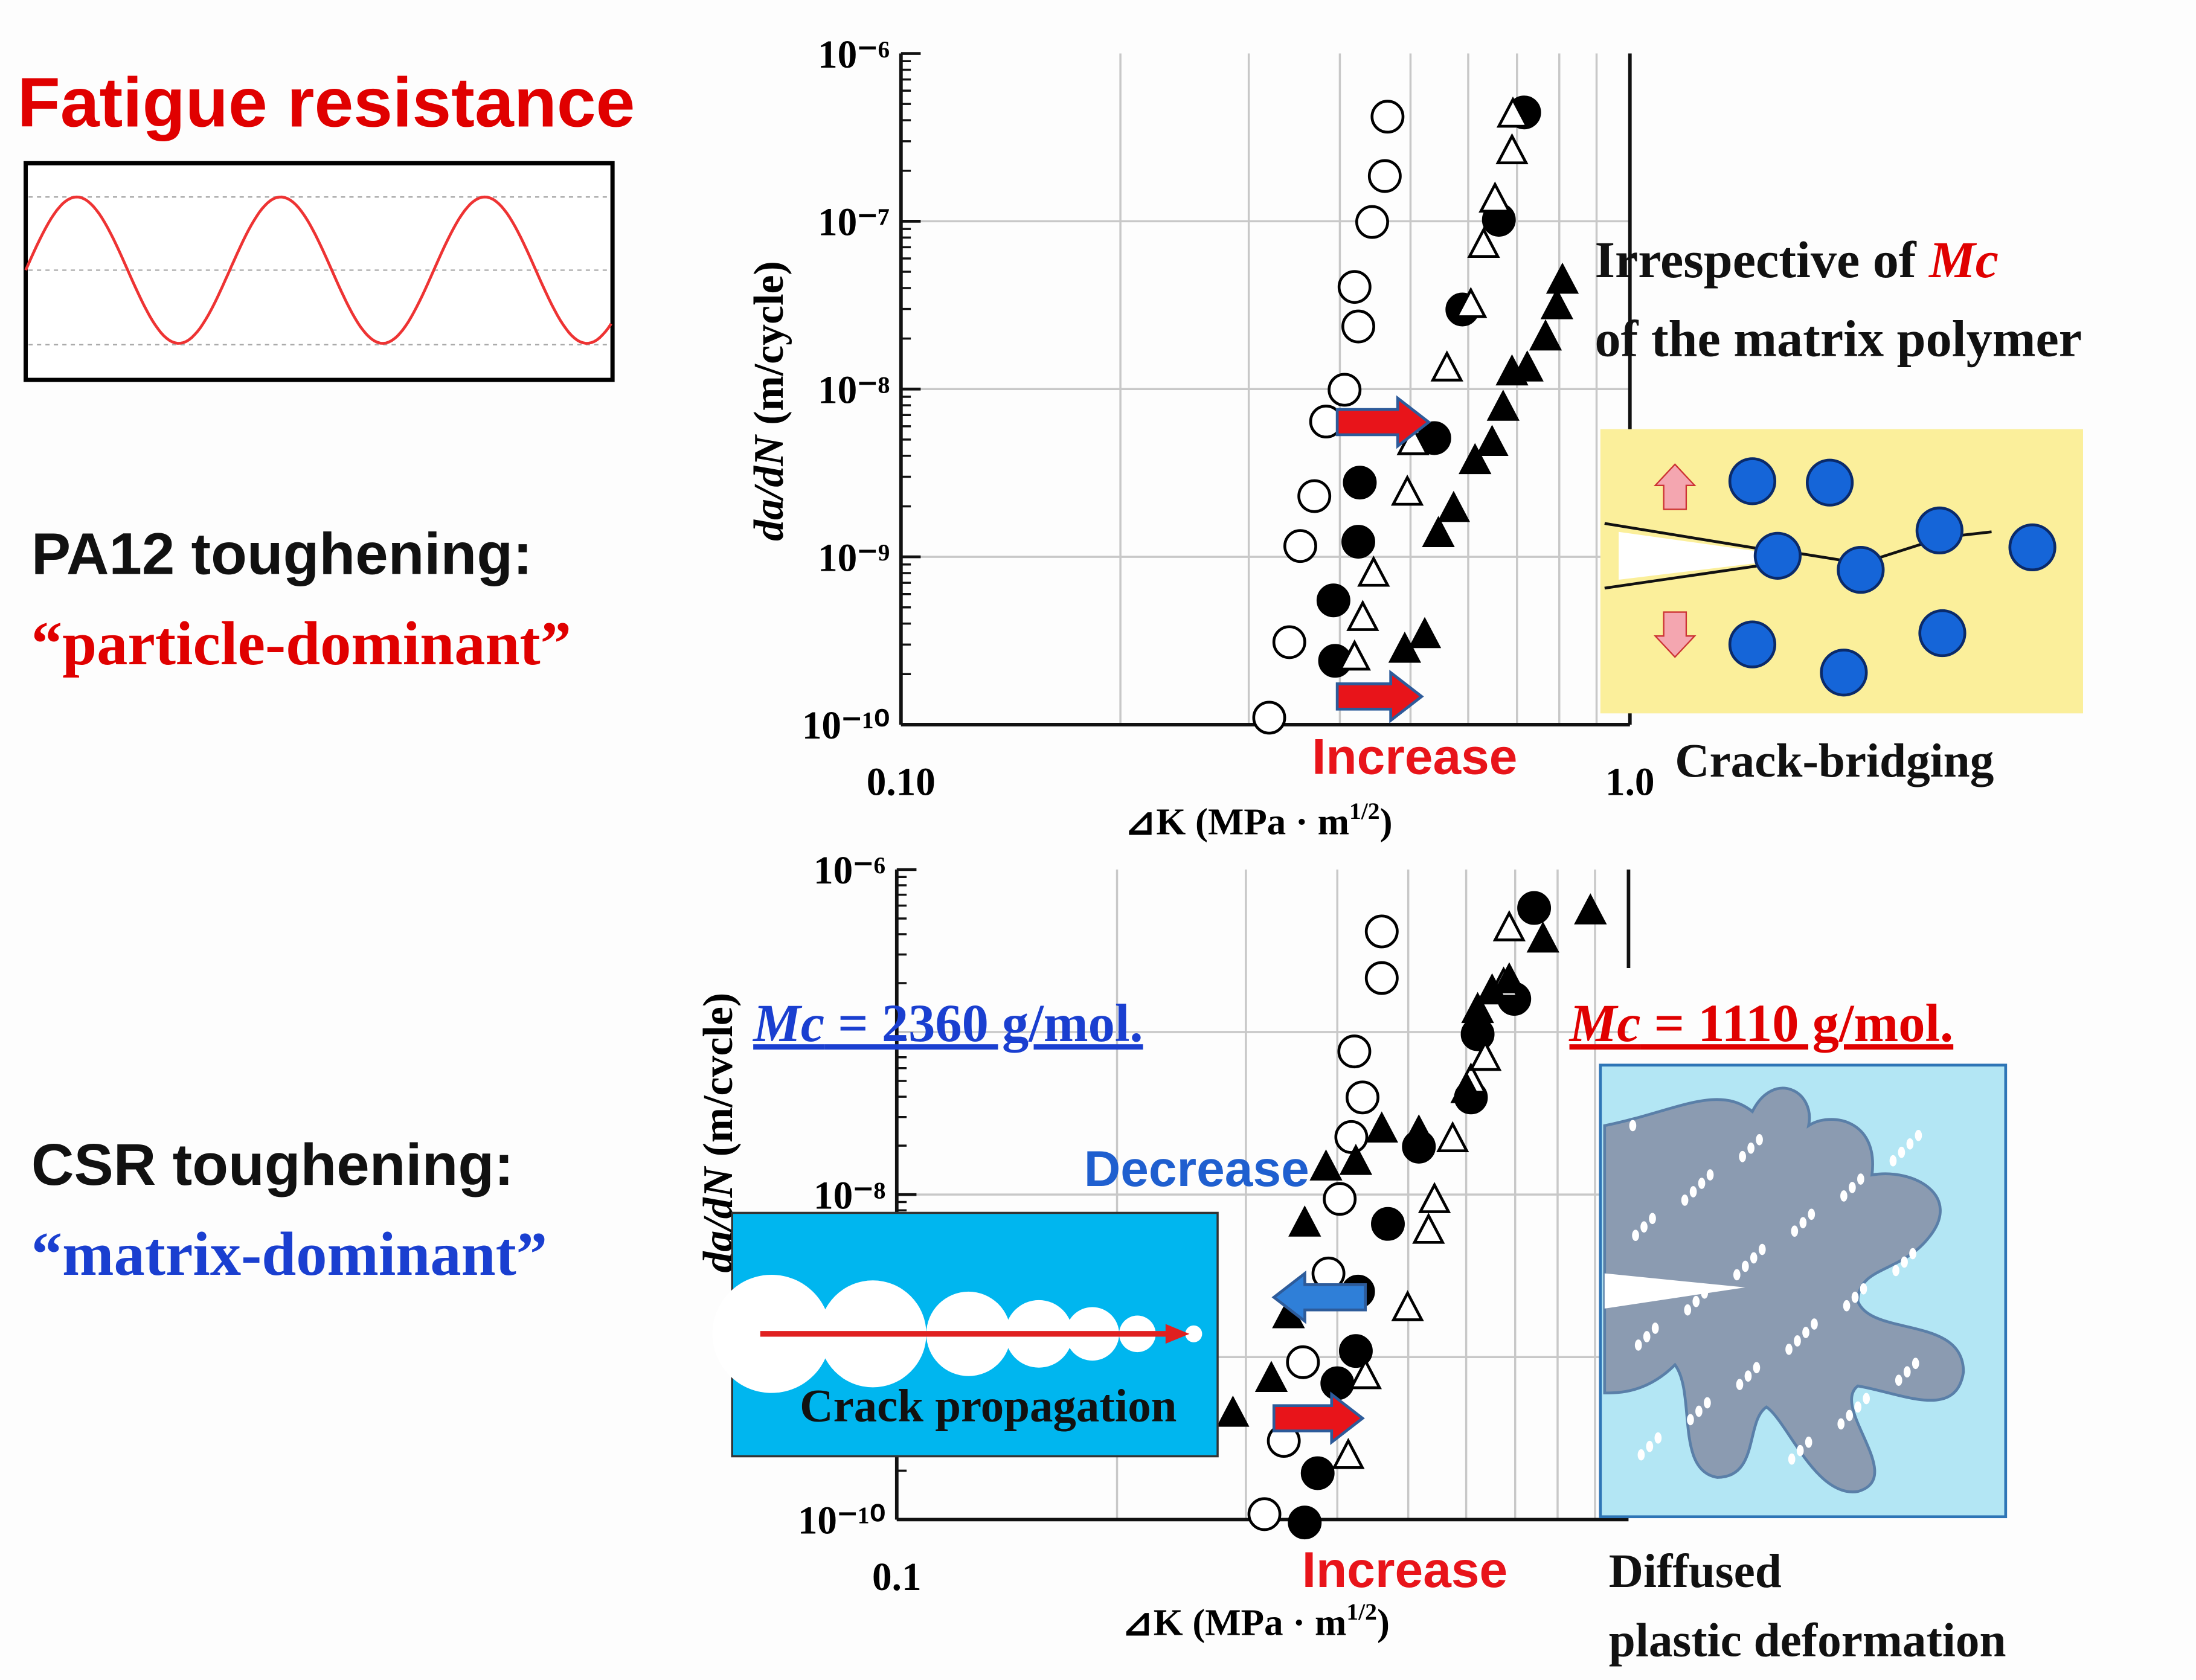 The image size is (2196, 1680). What do you see at coordinates (289, 1254) in the screenshot?
I see `label: “matrix-dominant”` at bounding box center [289, 1254].